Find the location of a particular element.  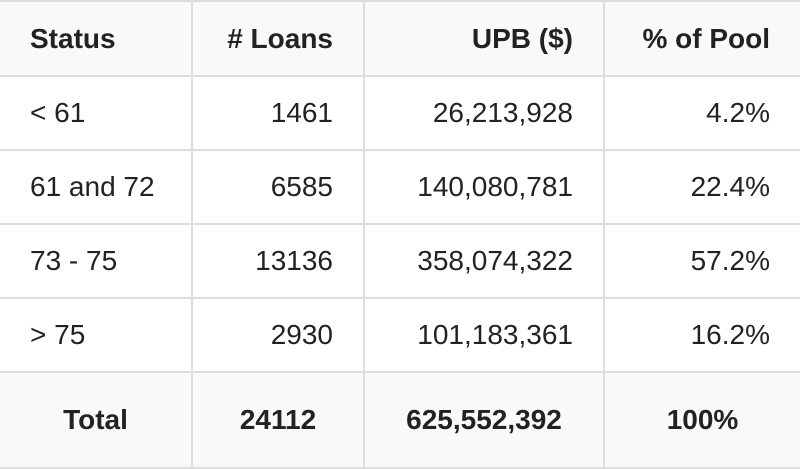

total-loans: 24112 is located at coordinates (278, 420).